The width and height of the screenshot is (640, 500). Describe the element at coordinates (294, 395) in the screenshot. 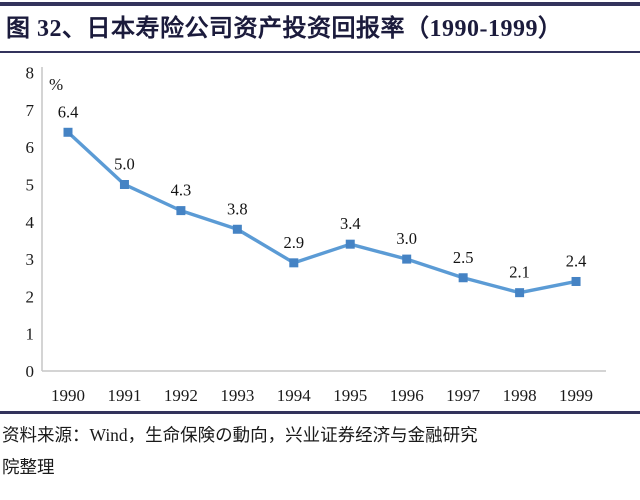

I see `svg-text: 1994` at that location.